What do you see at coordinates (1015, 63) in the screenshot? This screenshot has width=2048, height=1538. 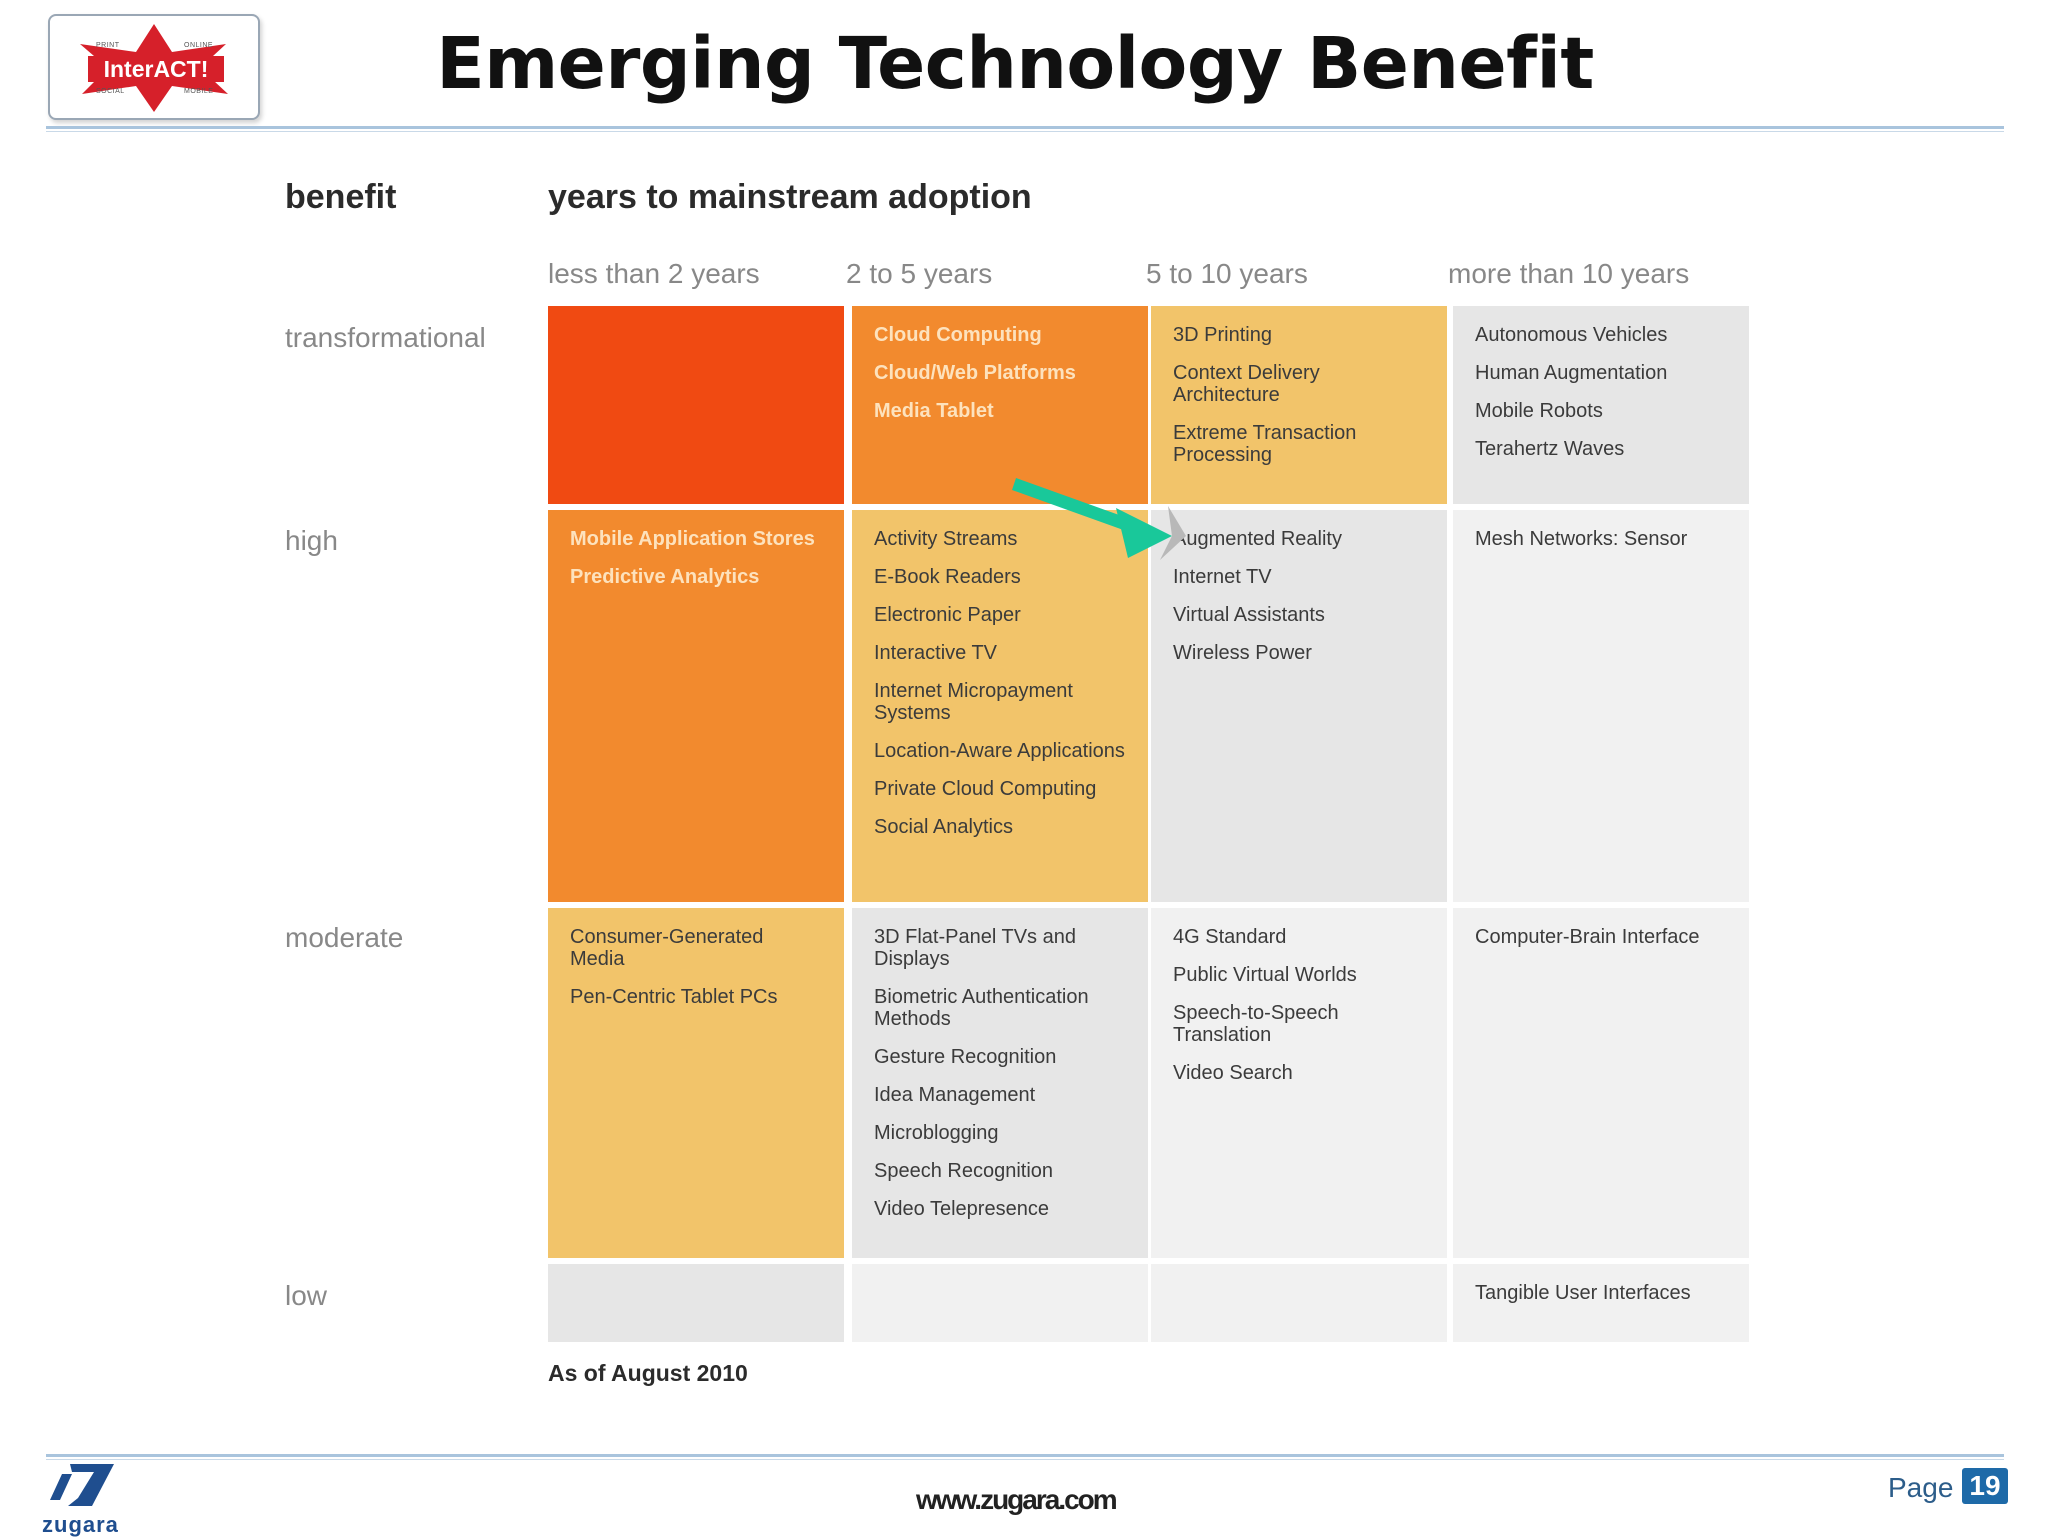 I see `page-title: Emerging Technology Benefit` at bounding box center [1015, 63].